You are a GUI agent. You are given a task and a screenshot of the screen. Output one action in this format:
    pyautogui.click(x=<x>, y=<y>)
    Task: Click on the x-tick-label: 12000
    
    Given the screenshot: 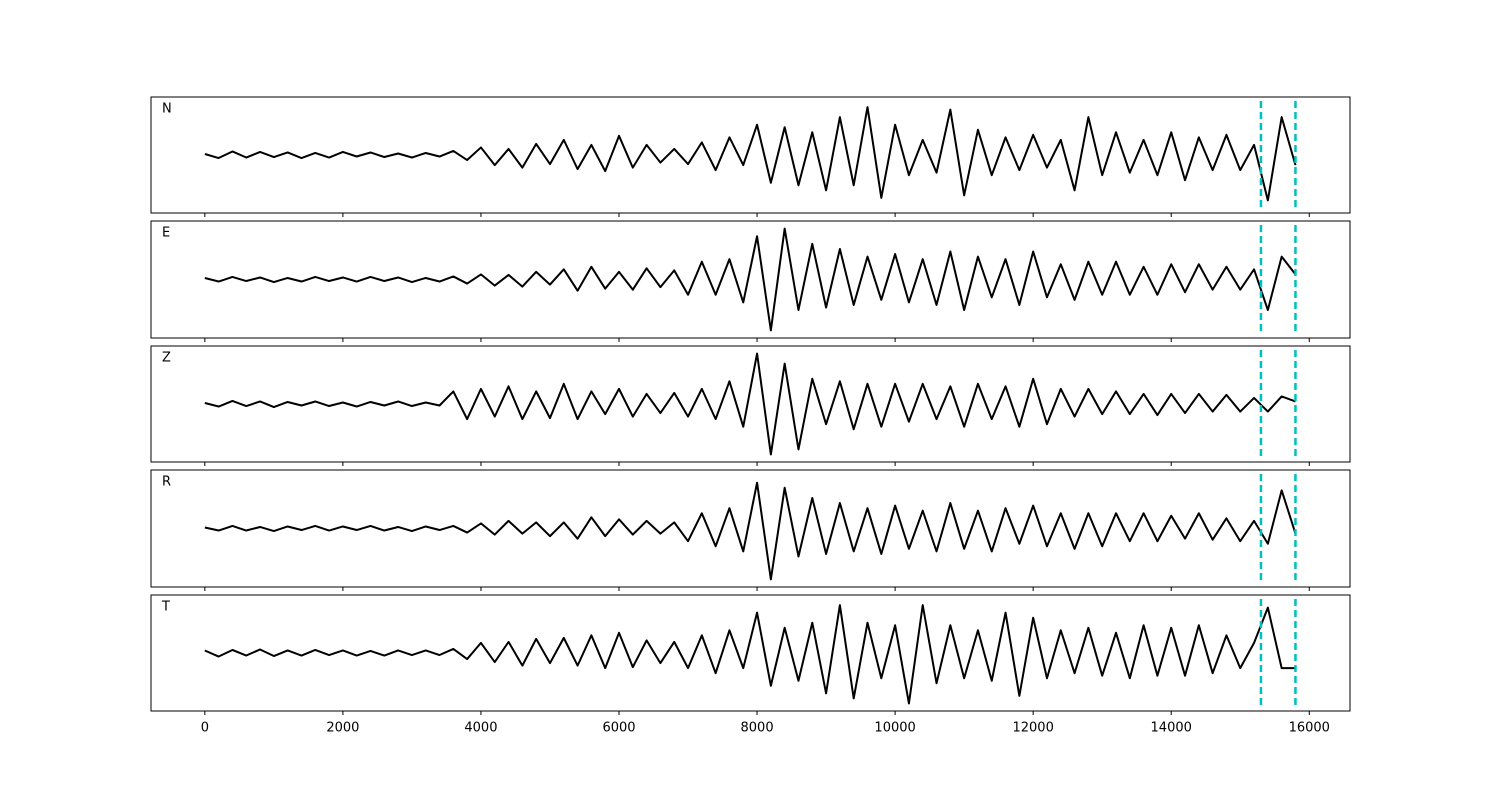 What is the action you would take?
    pyautogui.click(x=1032, y=728)
    